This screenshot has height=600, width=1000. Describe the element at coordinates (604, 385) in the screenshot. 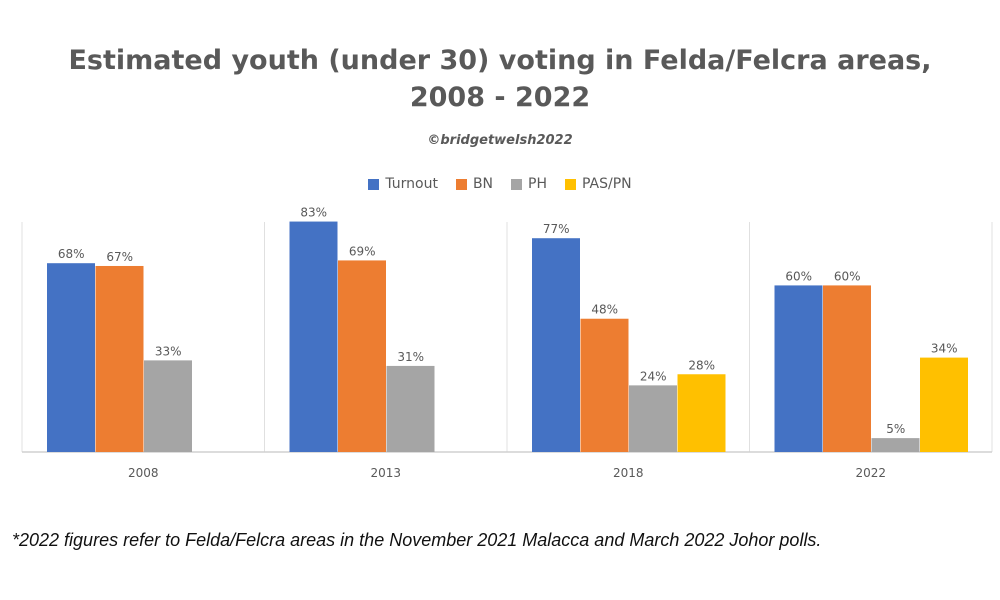

I see `bar-bn-2018` at that location.